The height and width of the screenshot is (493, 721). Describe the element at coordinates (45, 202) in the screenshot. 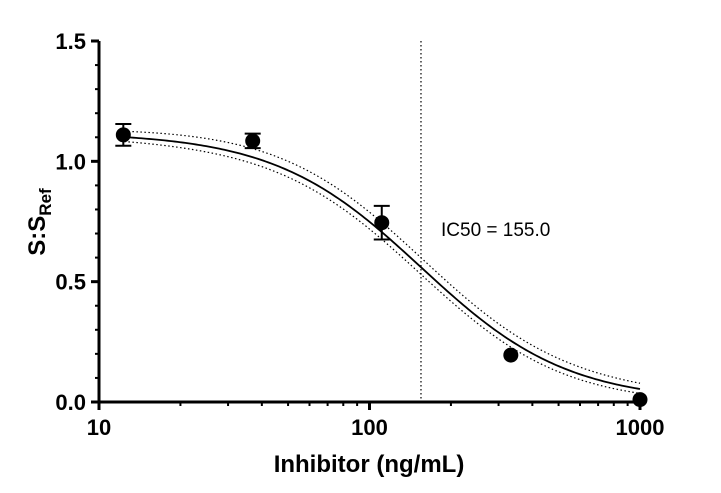

I see `y-axis-title-sub: Ref` at that location.